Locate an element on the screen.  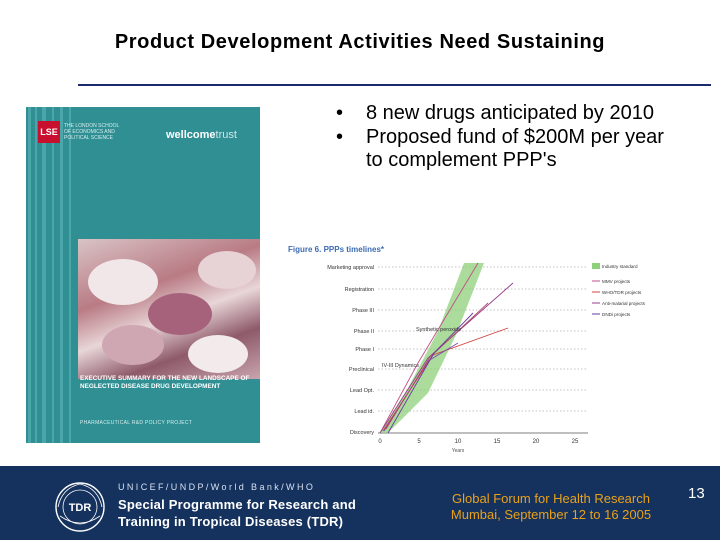
legend-label: WHO/TDR projects is located at coordinates (622, 292).